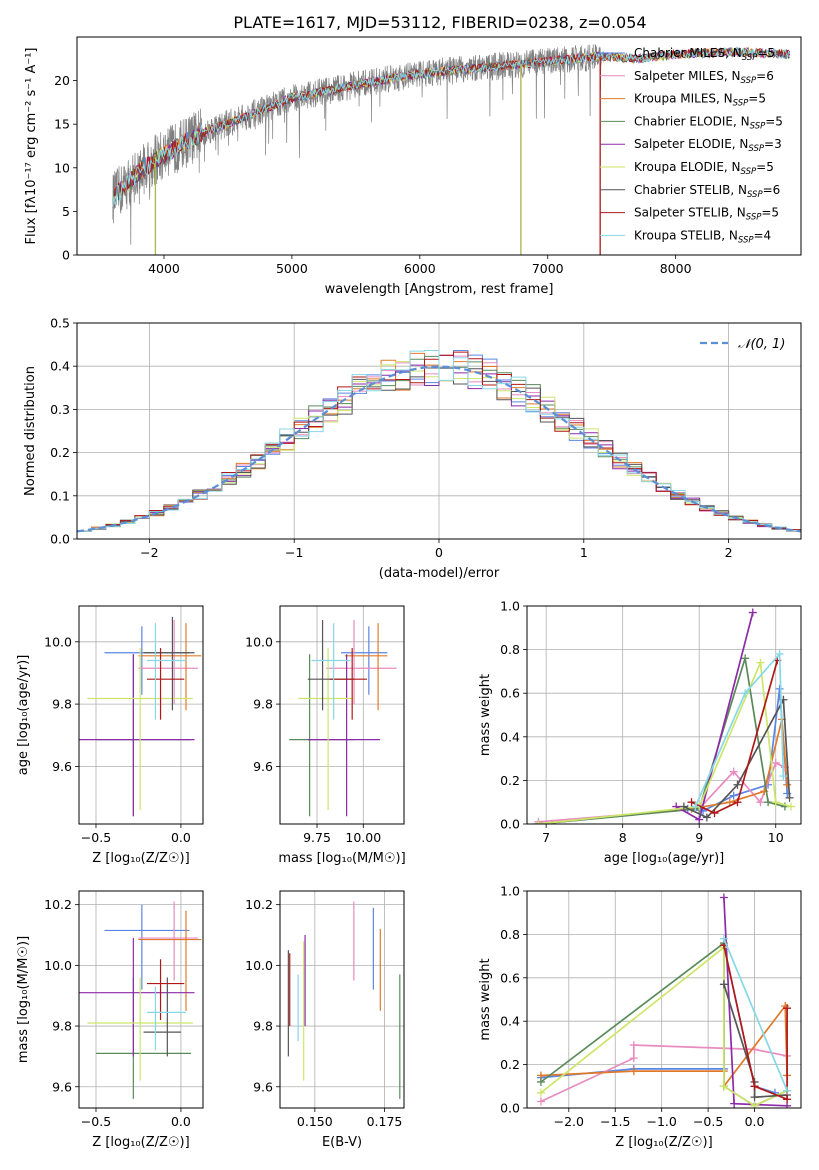  I want to click on plot-area-mass_vs_ebv, so click(344, 1000).